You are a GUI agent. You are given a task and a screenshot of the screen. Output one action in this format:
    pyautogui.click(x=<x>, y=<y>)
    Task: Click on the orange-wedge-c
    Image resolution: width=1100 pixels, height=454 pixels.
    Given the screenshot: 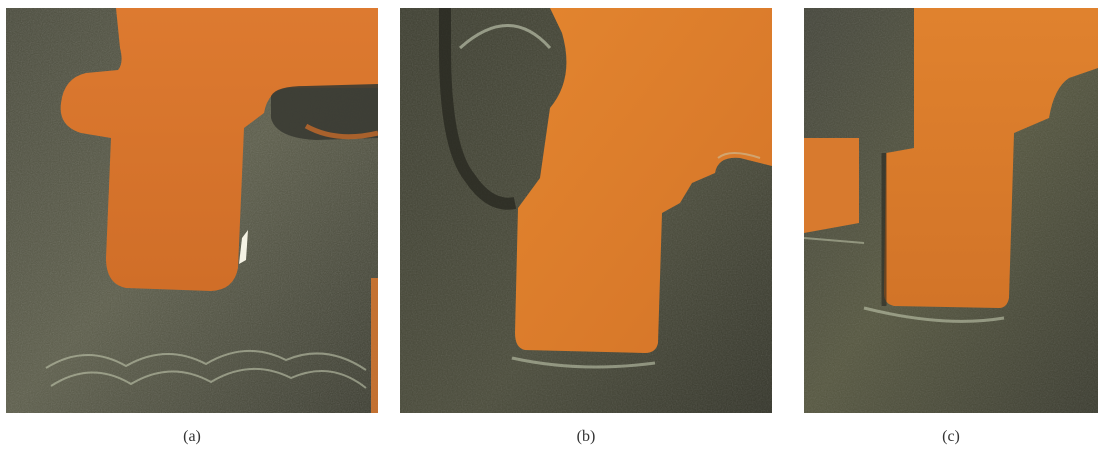 What is the action you would take?
    pyautogui.click(x=831, y=185)
    